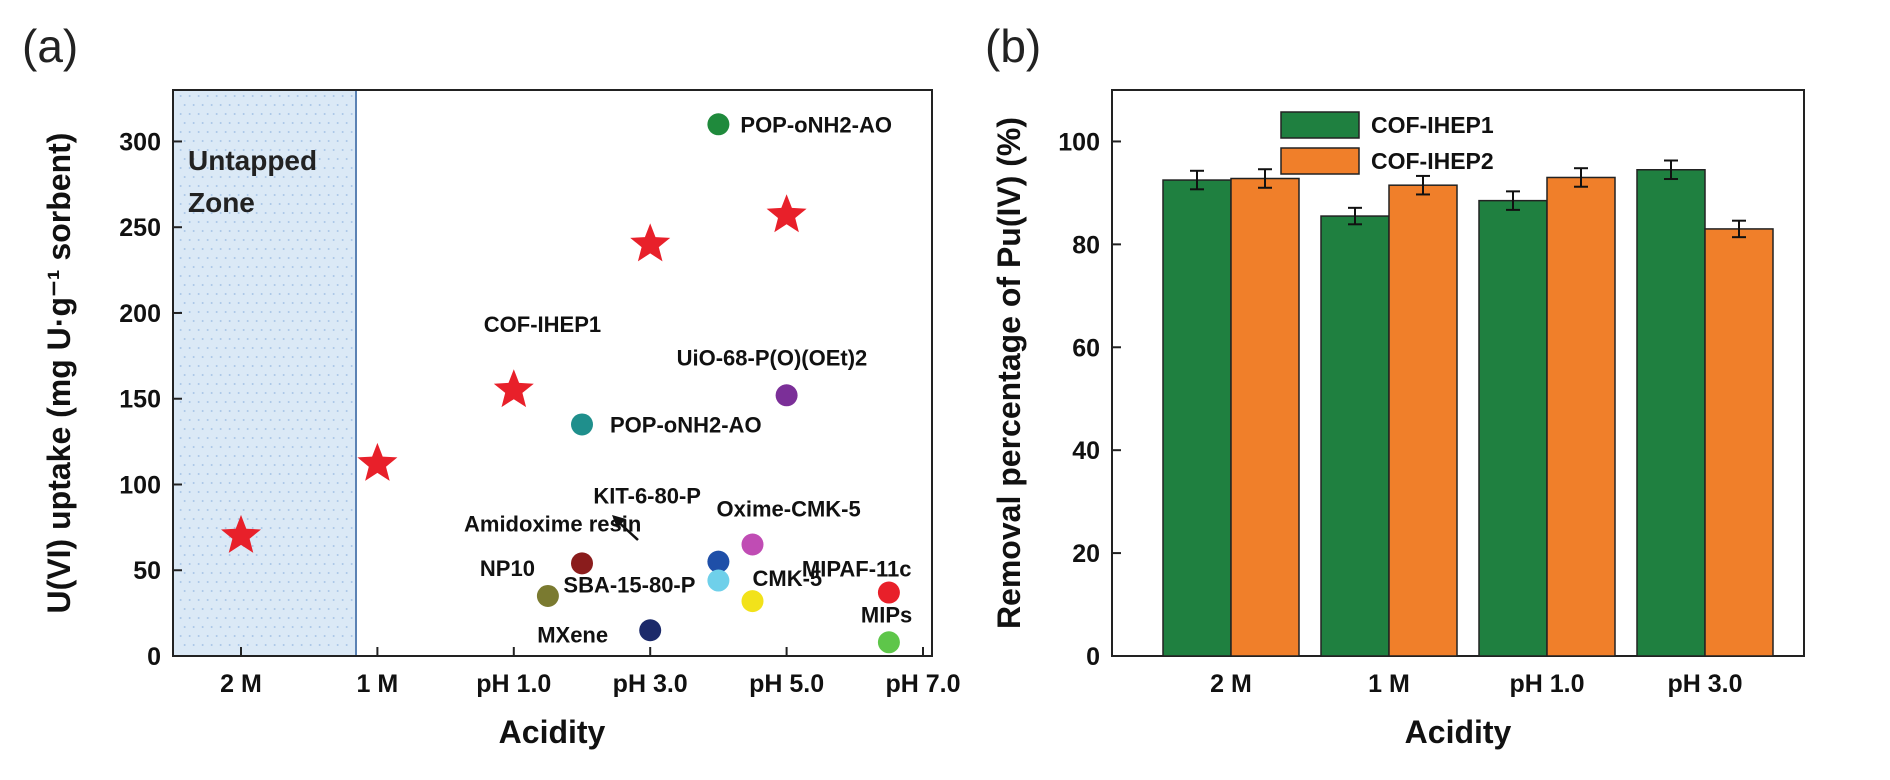 The image size is (1890, 780). I want to click on bar, so click(1671, 413).